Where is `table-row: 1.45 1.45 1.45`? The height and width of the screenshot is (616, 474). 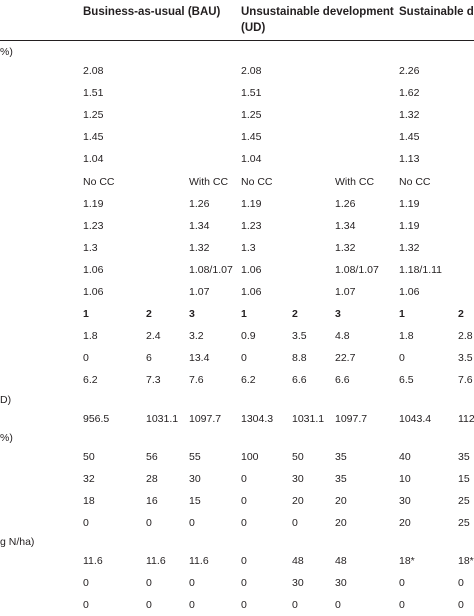
table-row: 1.45 1.45 1.45 is located at coordinates (237, 137).